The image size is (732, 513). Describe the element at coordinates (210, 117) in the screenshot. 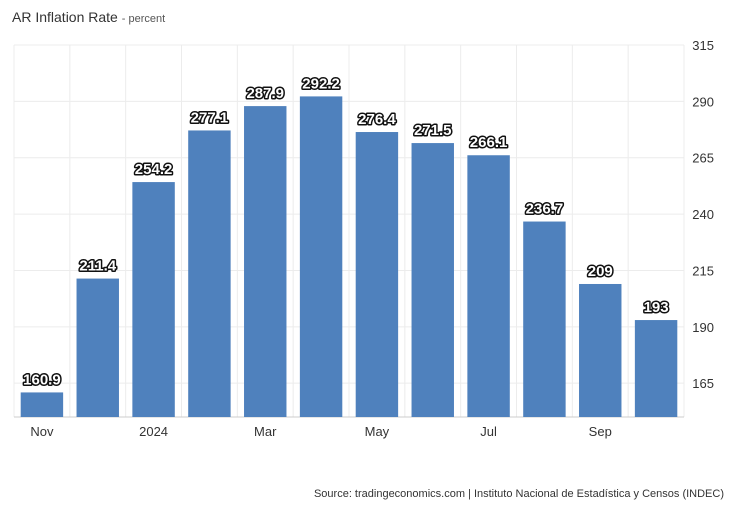

I see `data-label: 277.1` at that location.